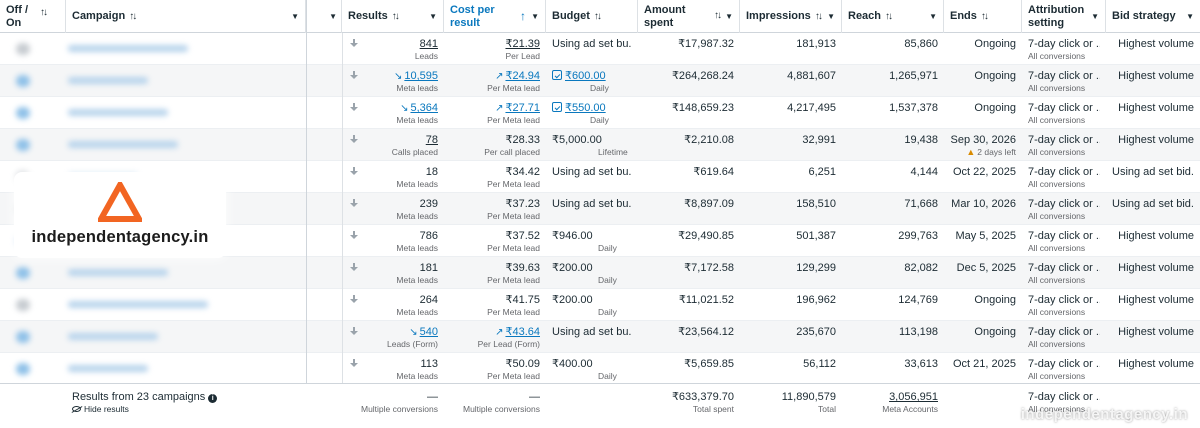 Image resolution: width=1200 pixels, height=428 pixels. What do you see at coordinates (585, 76) in the screenshot?
I see `budget-value: ₹600.00` at bounding box center [585, 76].